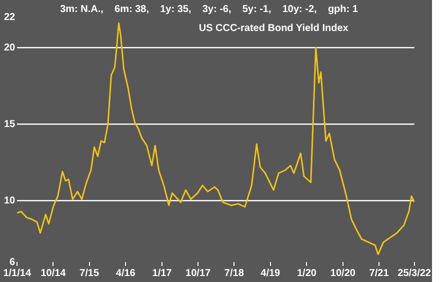 The image size is (443, 282). I want to click on x-tick-label: 10/17, so click(199, 273).